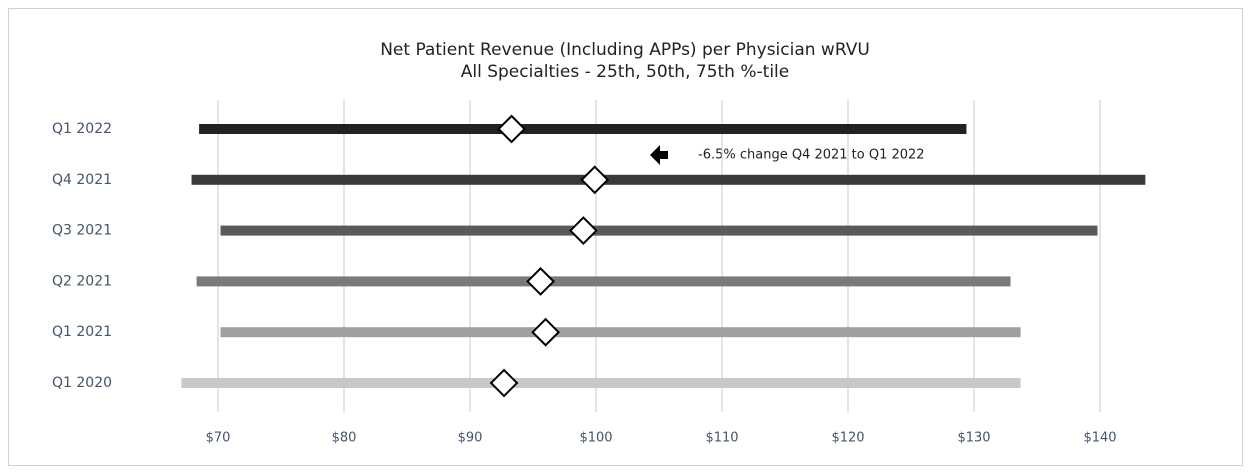 The height and width of the screenshot is (474, 1251). I want to click on y-tick-label: Q1 2020, so click(82, 383).